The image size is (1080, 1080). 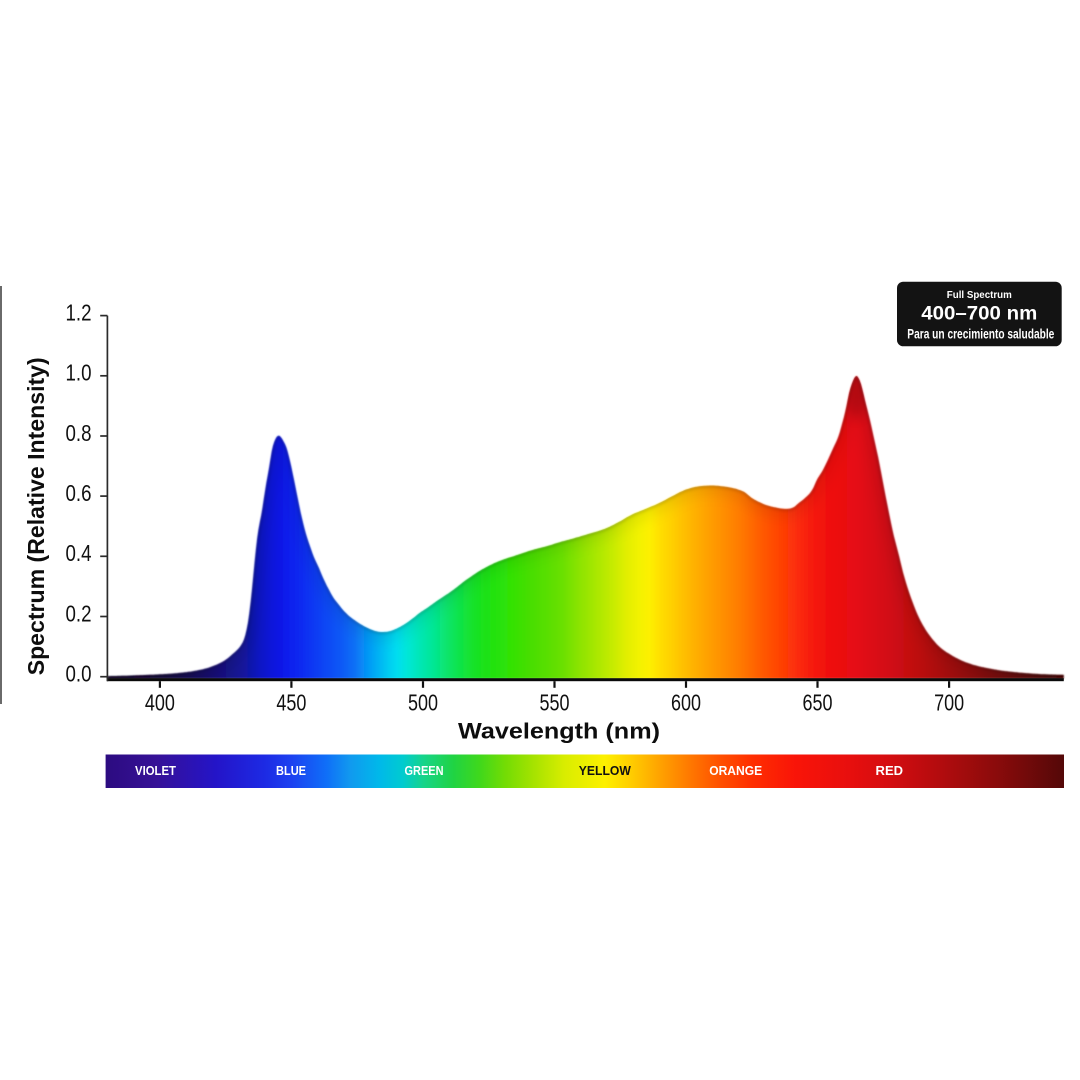 I want to click on svg-text: BLUE, so click(x=291, y=770).